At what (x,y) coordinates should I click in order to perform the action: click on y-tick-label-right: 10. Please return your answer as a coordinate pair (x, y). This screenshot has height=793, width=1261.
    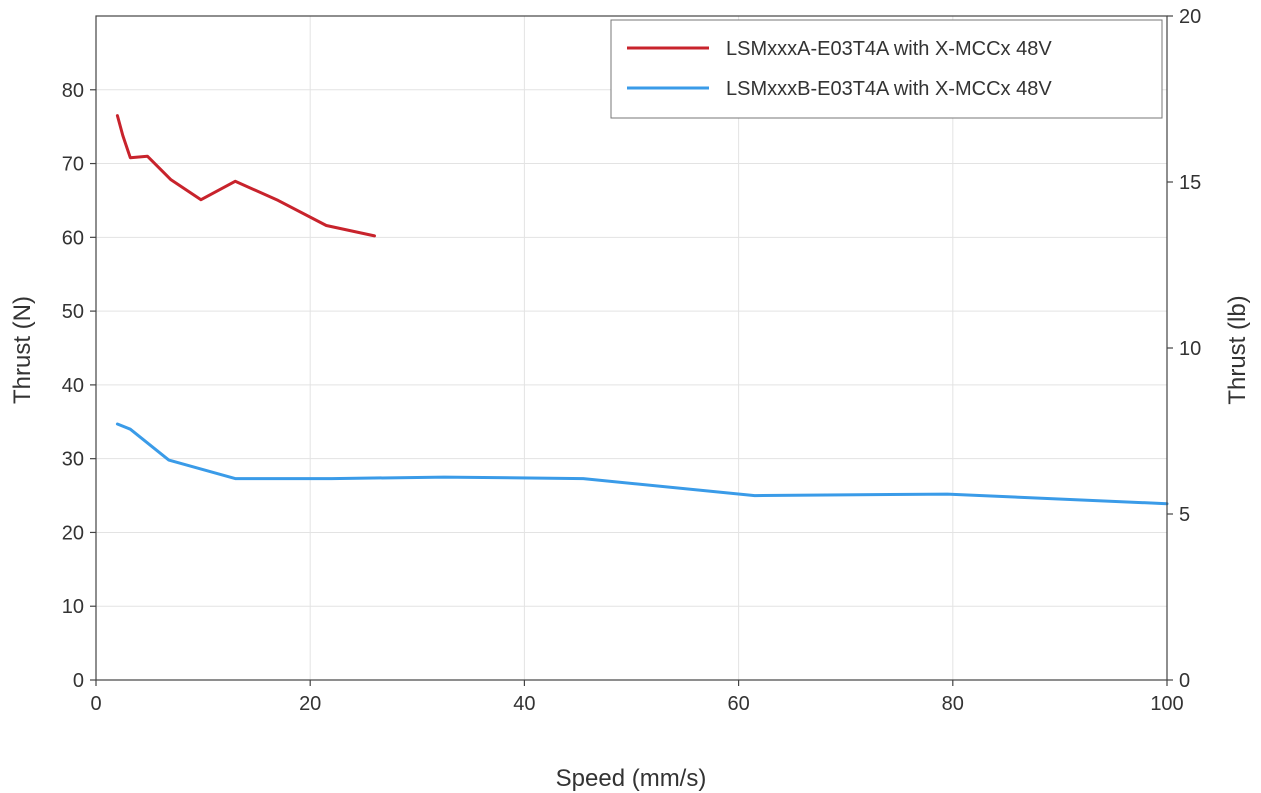
    Looking at the image, I should click on (1190, 349).